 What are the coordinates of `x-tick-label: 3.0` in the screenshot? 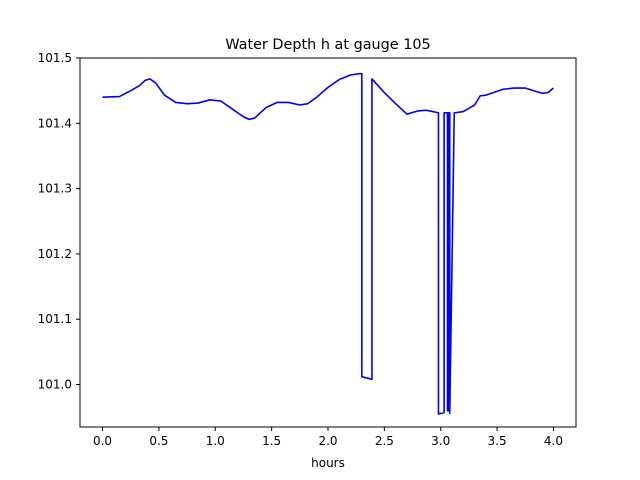 It's located at (440, 441).